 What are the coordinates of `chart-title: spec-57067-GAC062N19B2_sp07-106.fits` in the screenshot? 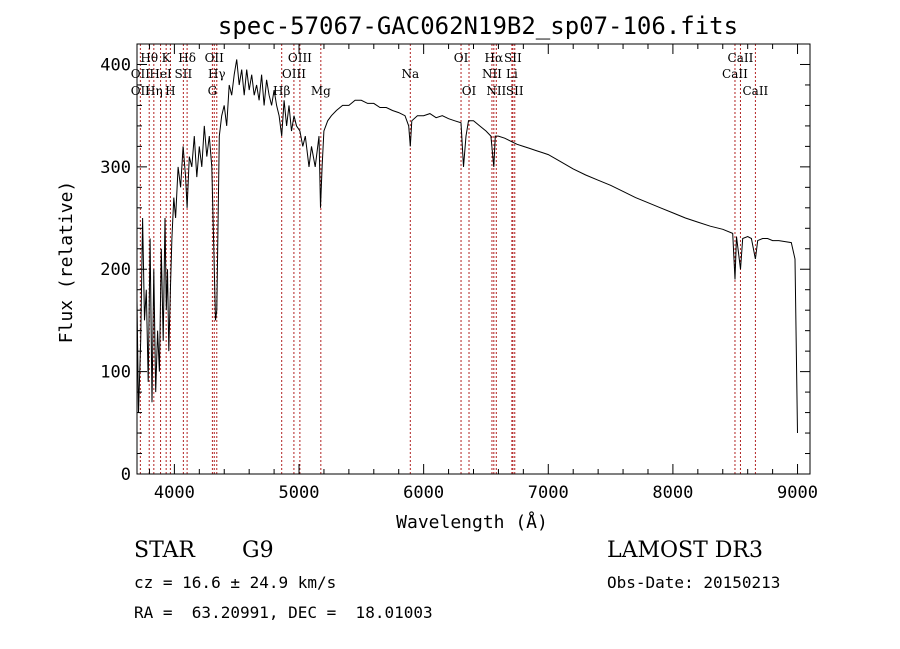 It's located at (478, 26).